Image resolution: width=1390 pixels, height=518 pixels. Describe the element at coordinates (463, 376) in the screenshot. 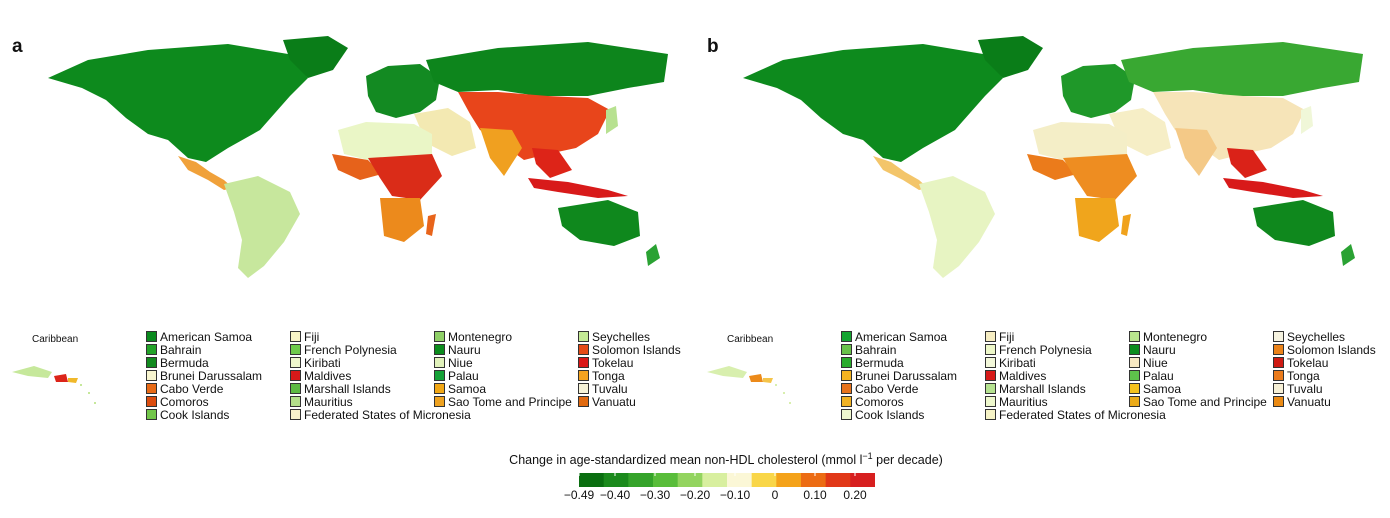

I see `legend-label: Palau` at that location.